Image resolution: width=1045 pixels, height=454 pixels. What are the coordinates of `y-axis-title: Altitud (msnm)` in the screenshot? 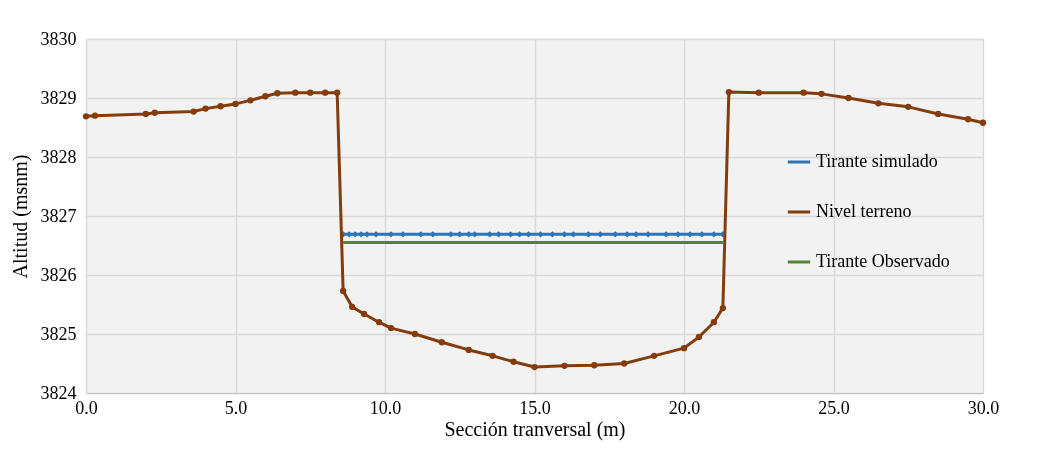 It's located at (20, 216).